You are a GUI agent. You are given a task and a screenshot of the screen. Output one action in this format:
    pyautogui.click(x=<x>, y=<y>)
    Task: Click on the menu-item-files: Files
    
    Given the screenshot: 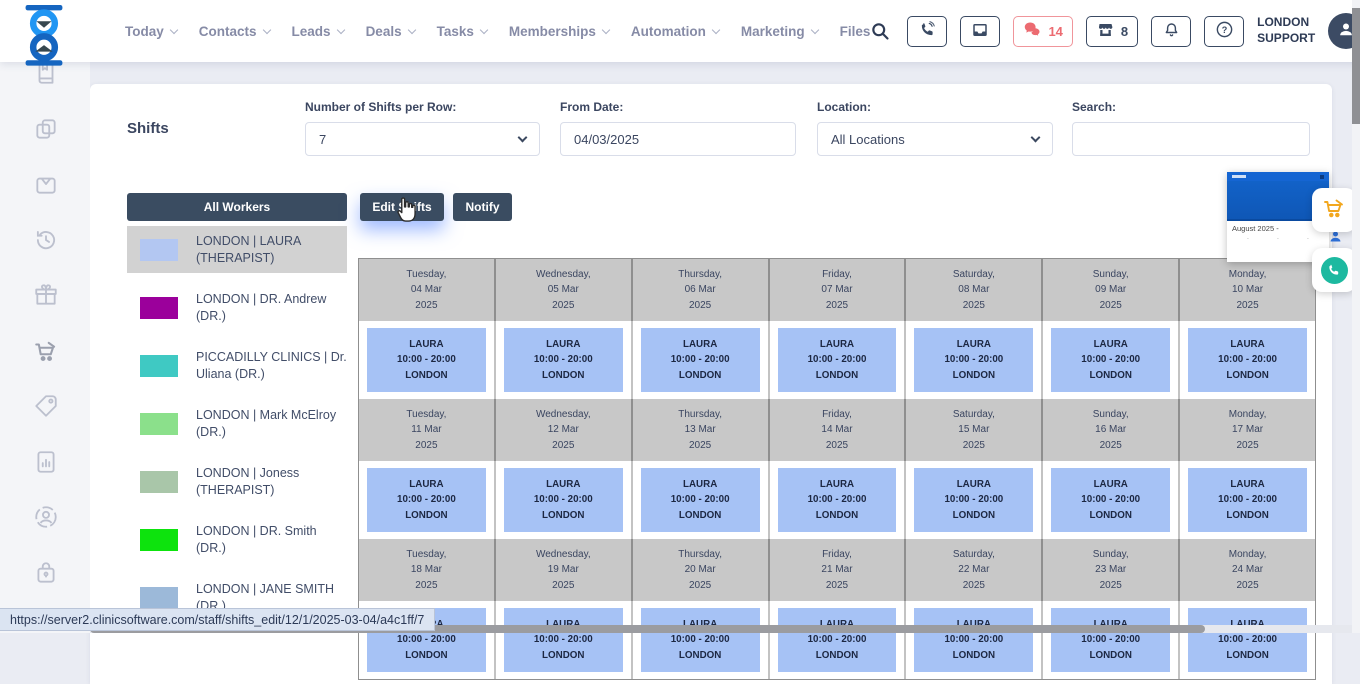 What is the action you would take?
    pyautogui.click(x=855, y=31)
    